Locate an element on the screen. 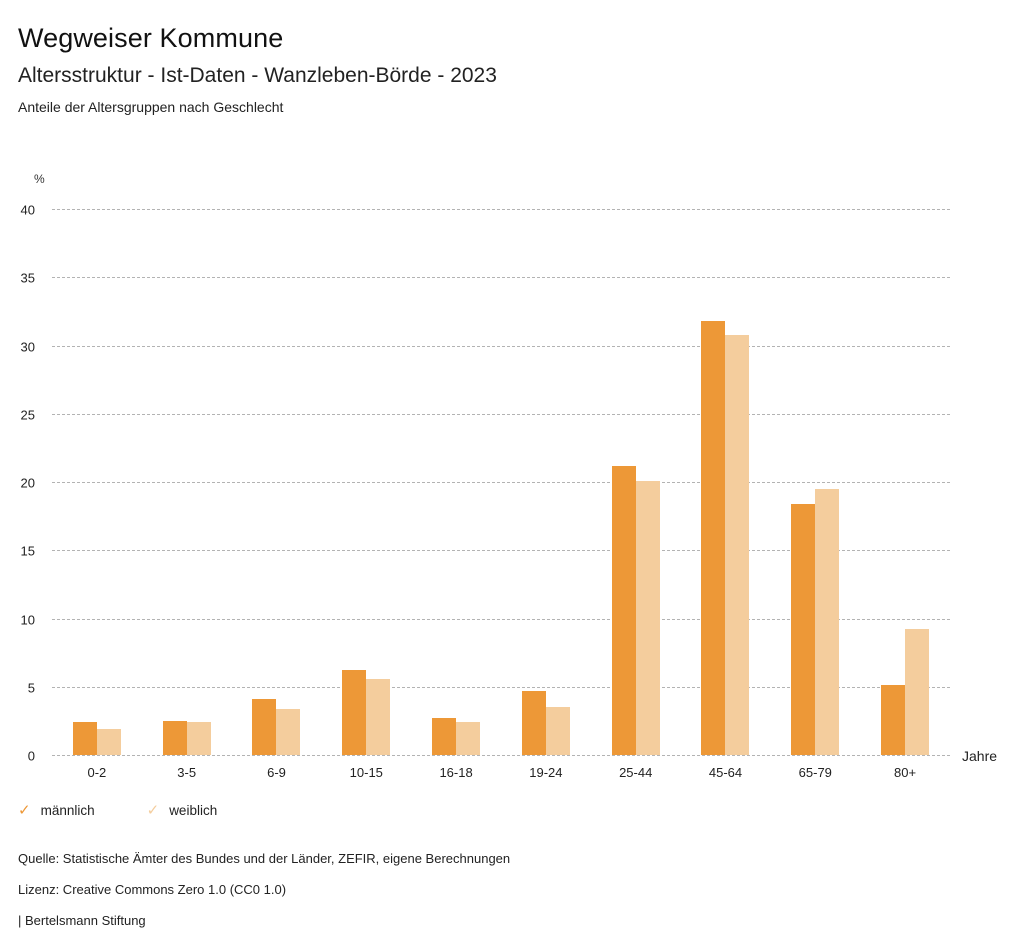  y-axis-tick-label: 25 is located at coordinates (27, 415).